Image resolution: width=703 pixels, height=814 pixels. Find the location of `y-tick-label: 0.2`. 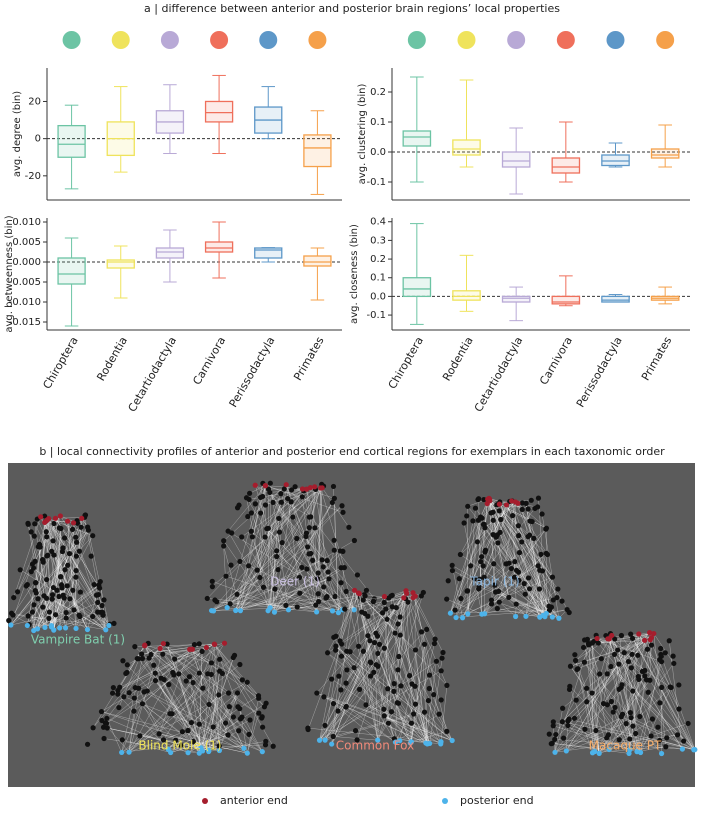

y-tick-label: 0.2 is located at coordinates (378, 259).